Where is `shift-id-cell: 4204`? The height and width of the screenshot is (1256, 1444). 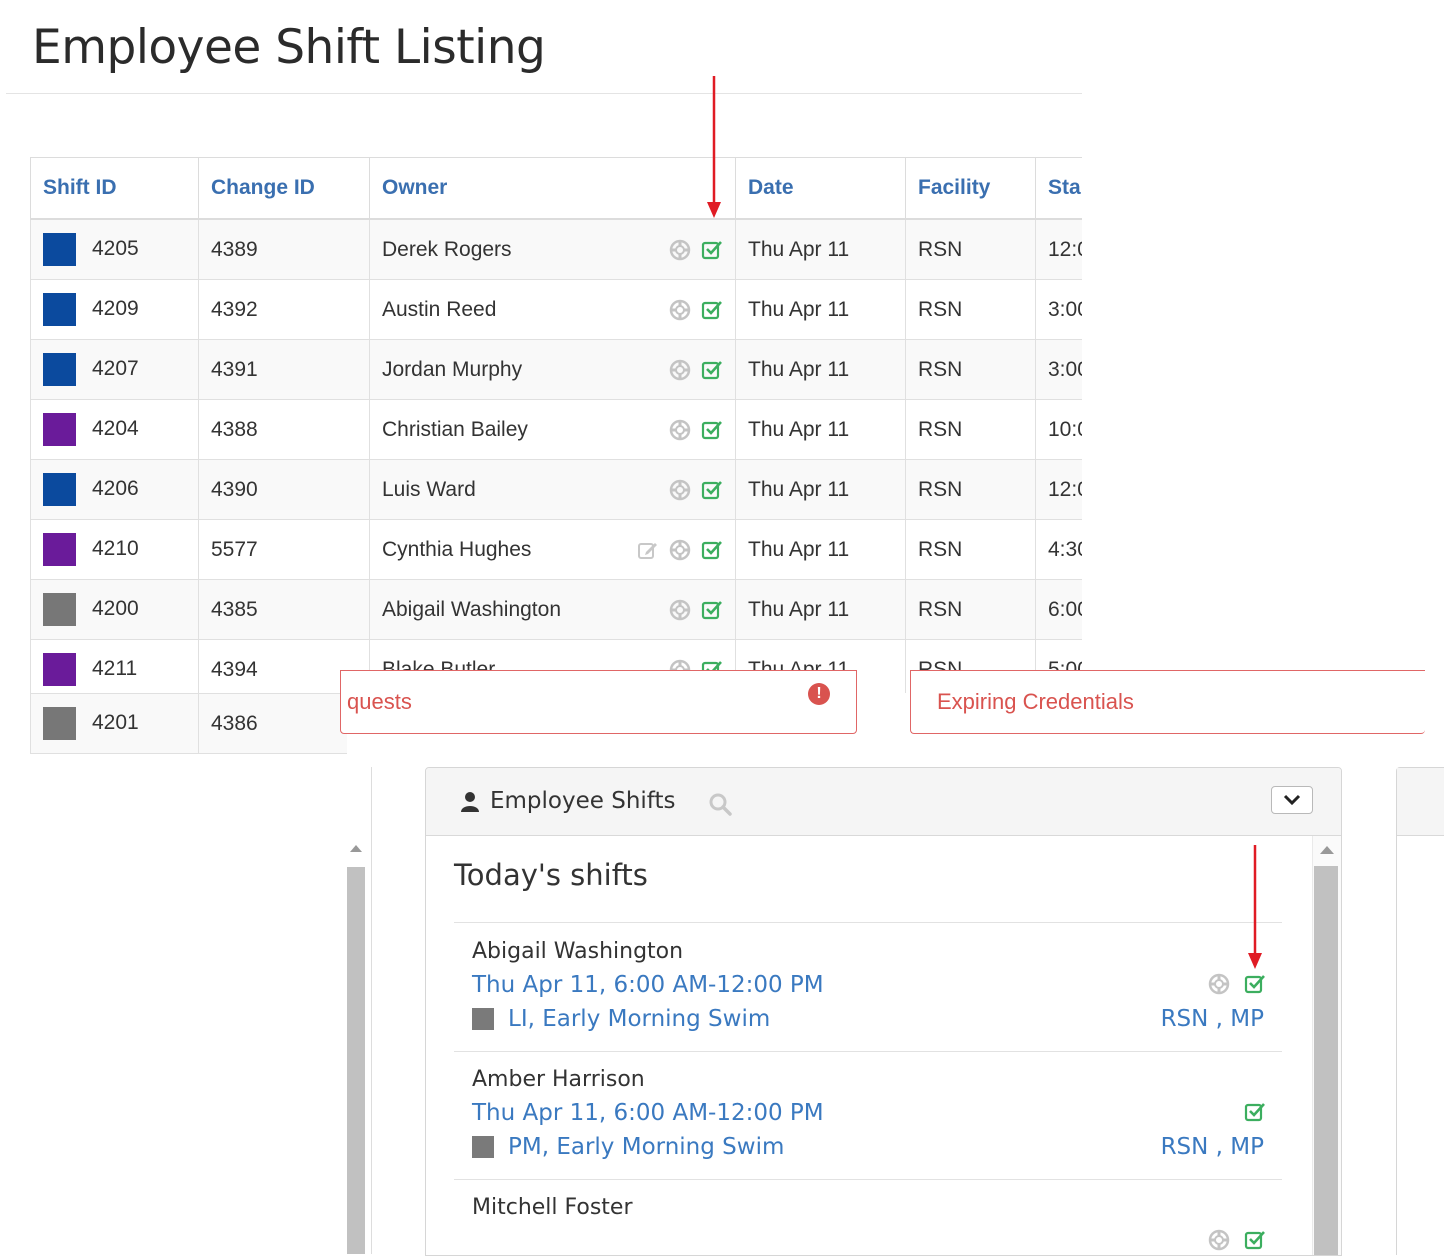 shift-id-cell: 4204 is located at coordinates (114, 429).